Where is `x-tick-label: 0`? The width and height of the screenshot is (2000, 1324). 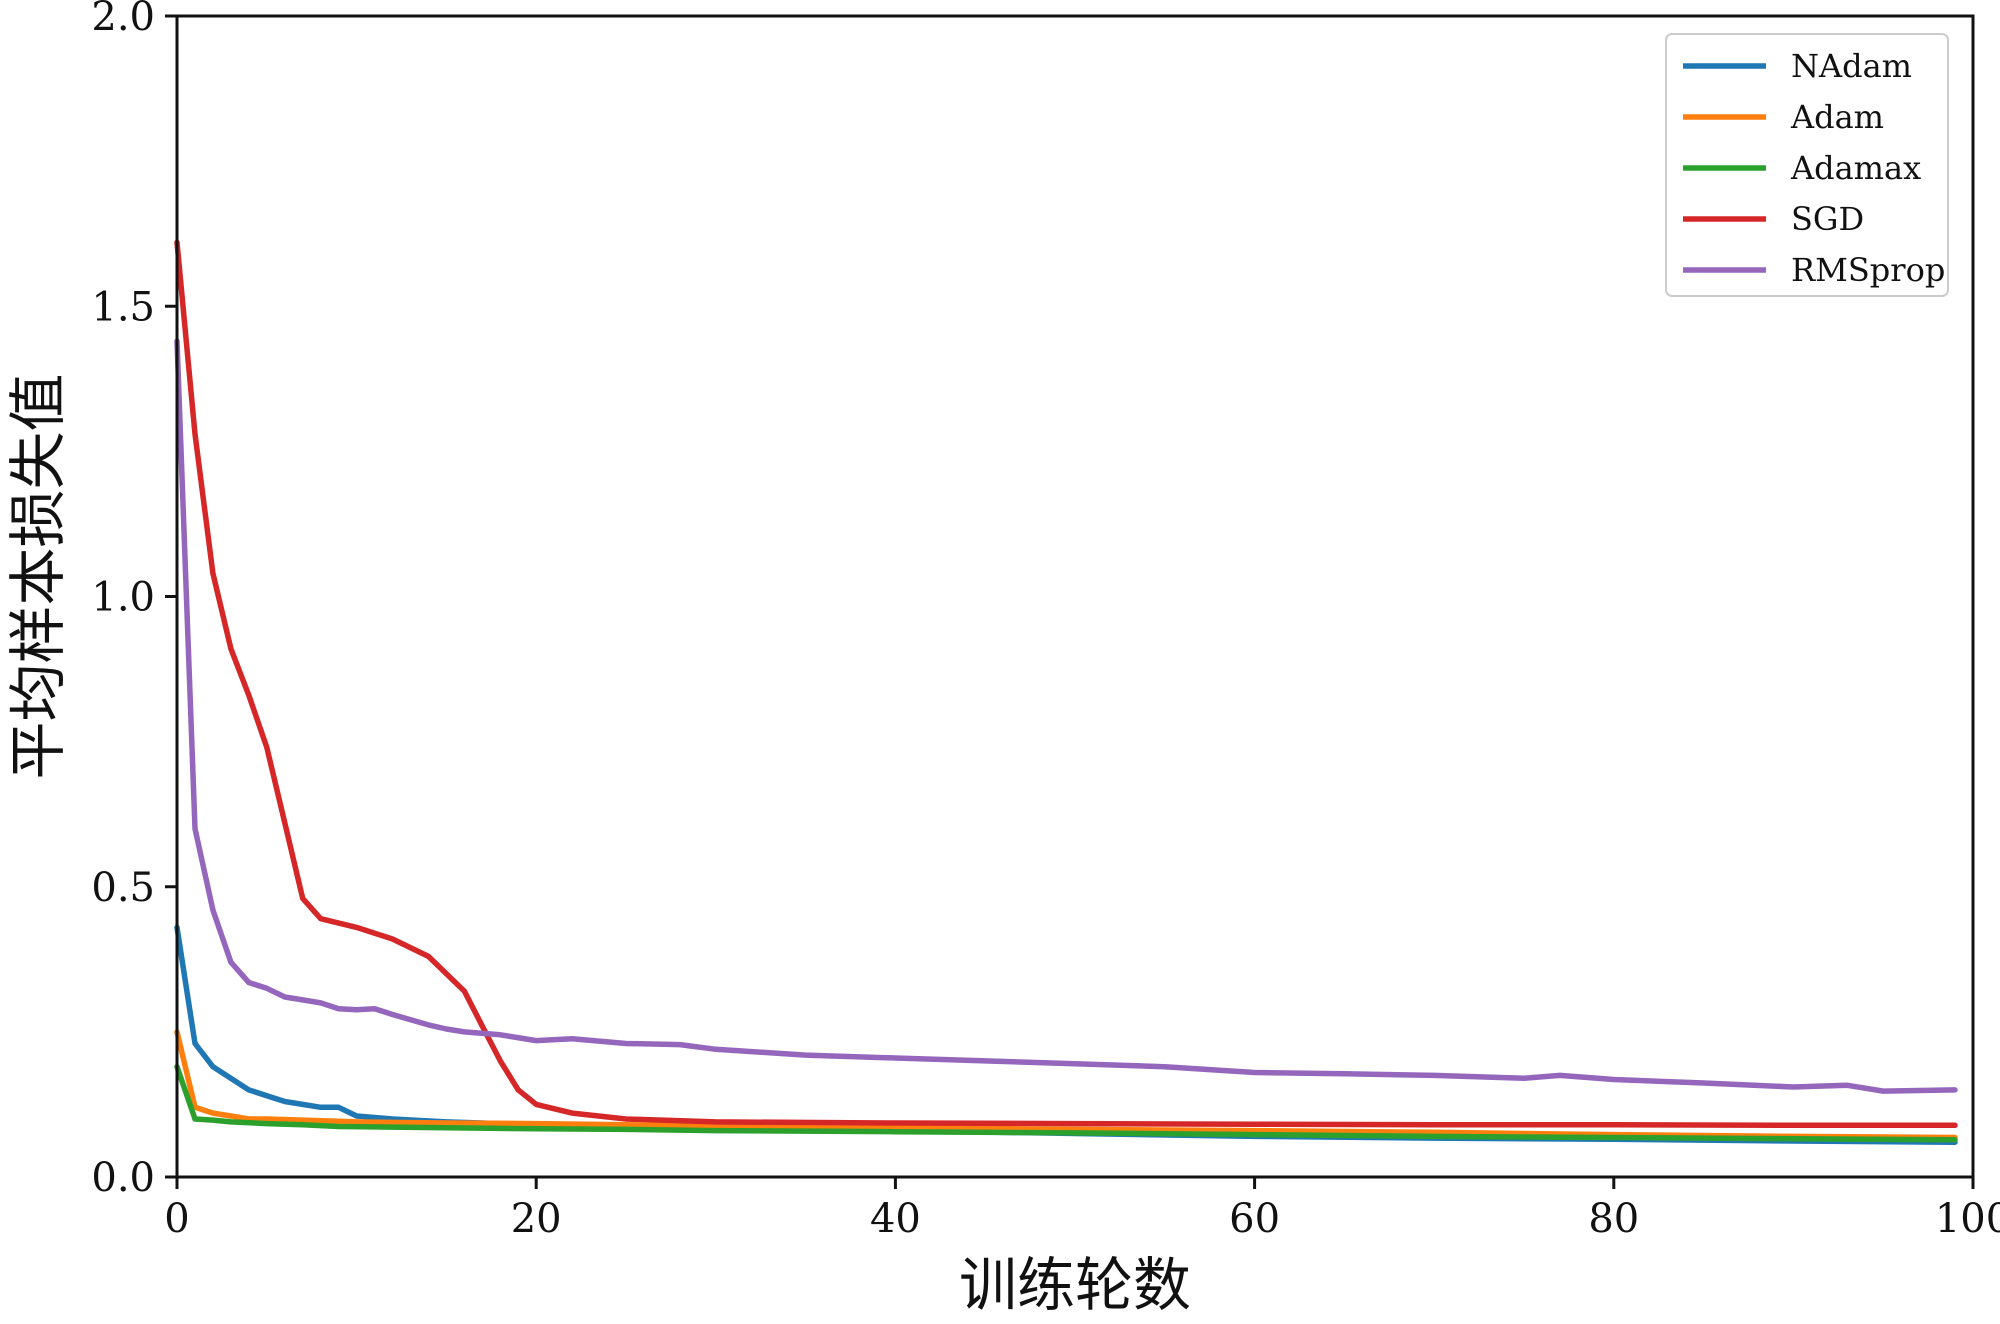 x-tick-label: 0 is located at coordinates (176, 1219).